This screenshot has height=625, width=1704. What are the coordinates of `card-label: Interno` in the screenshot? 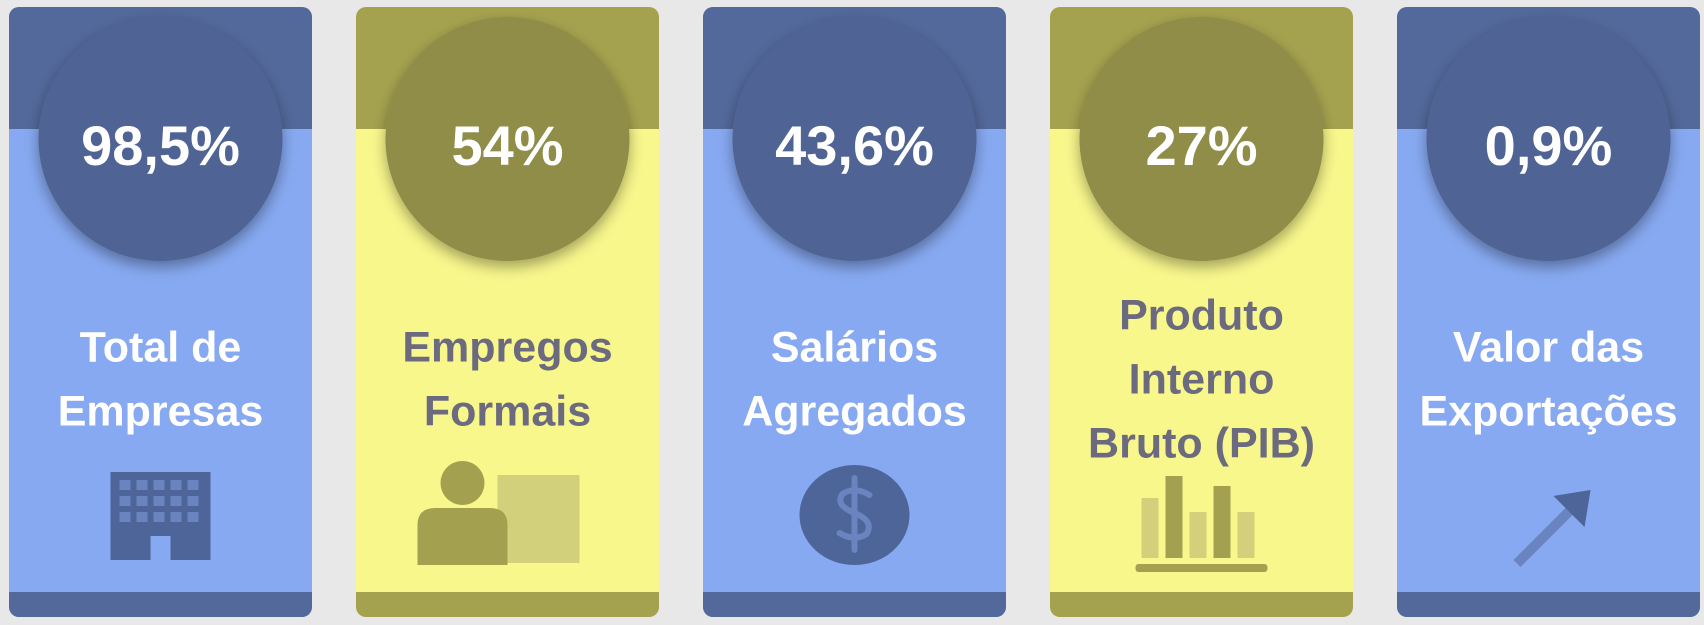 It's located at (1202, 379).